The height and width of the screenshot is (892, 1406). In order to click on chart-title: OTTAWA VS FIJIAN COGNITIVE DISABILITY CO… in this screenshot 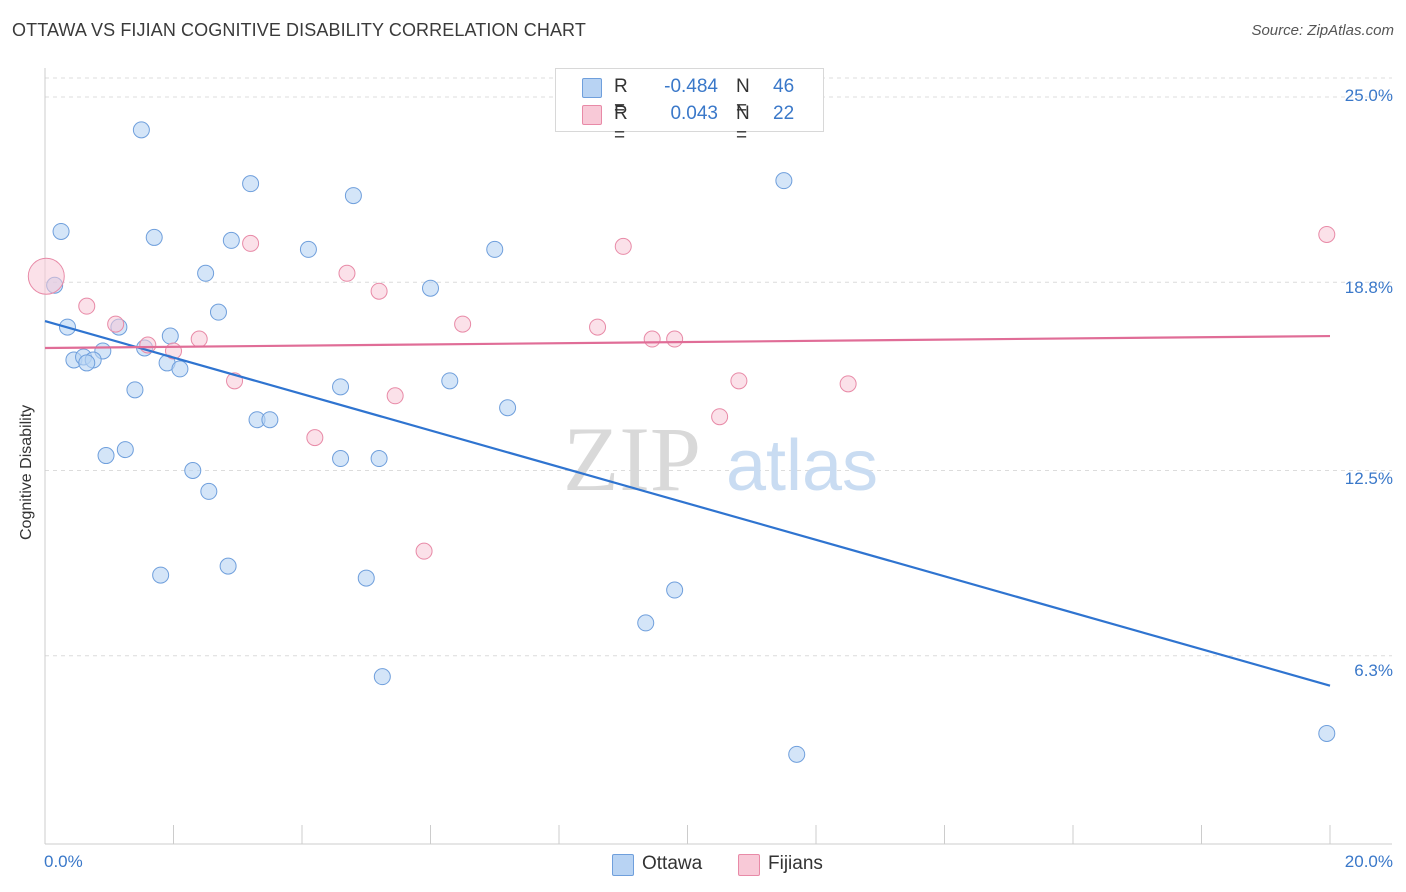, I will do `click(299, 30)`.